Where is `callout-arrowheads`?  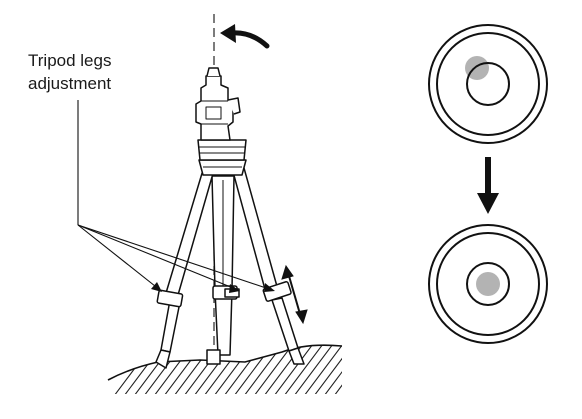
callout-arrowheads is located at coordinates (213, 287).